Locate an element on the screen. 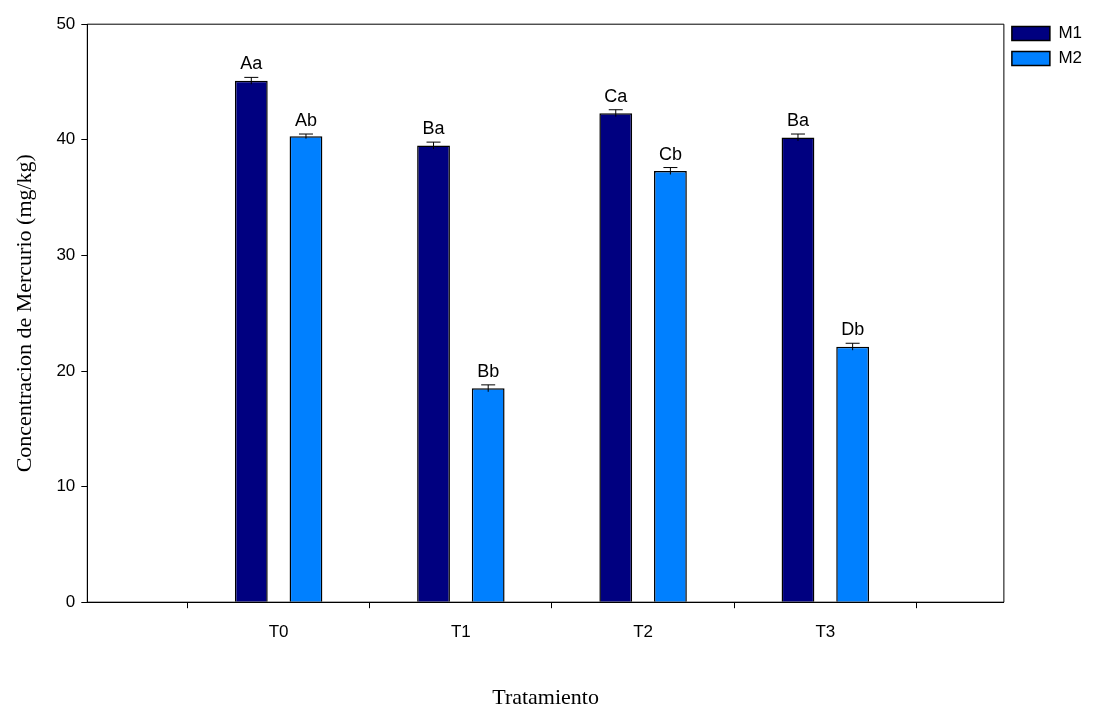 The width and height of the screenshot is (1104, 723). data-label: Db is located at coordinates (853, 329).